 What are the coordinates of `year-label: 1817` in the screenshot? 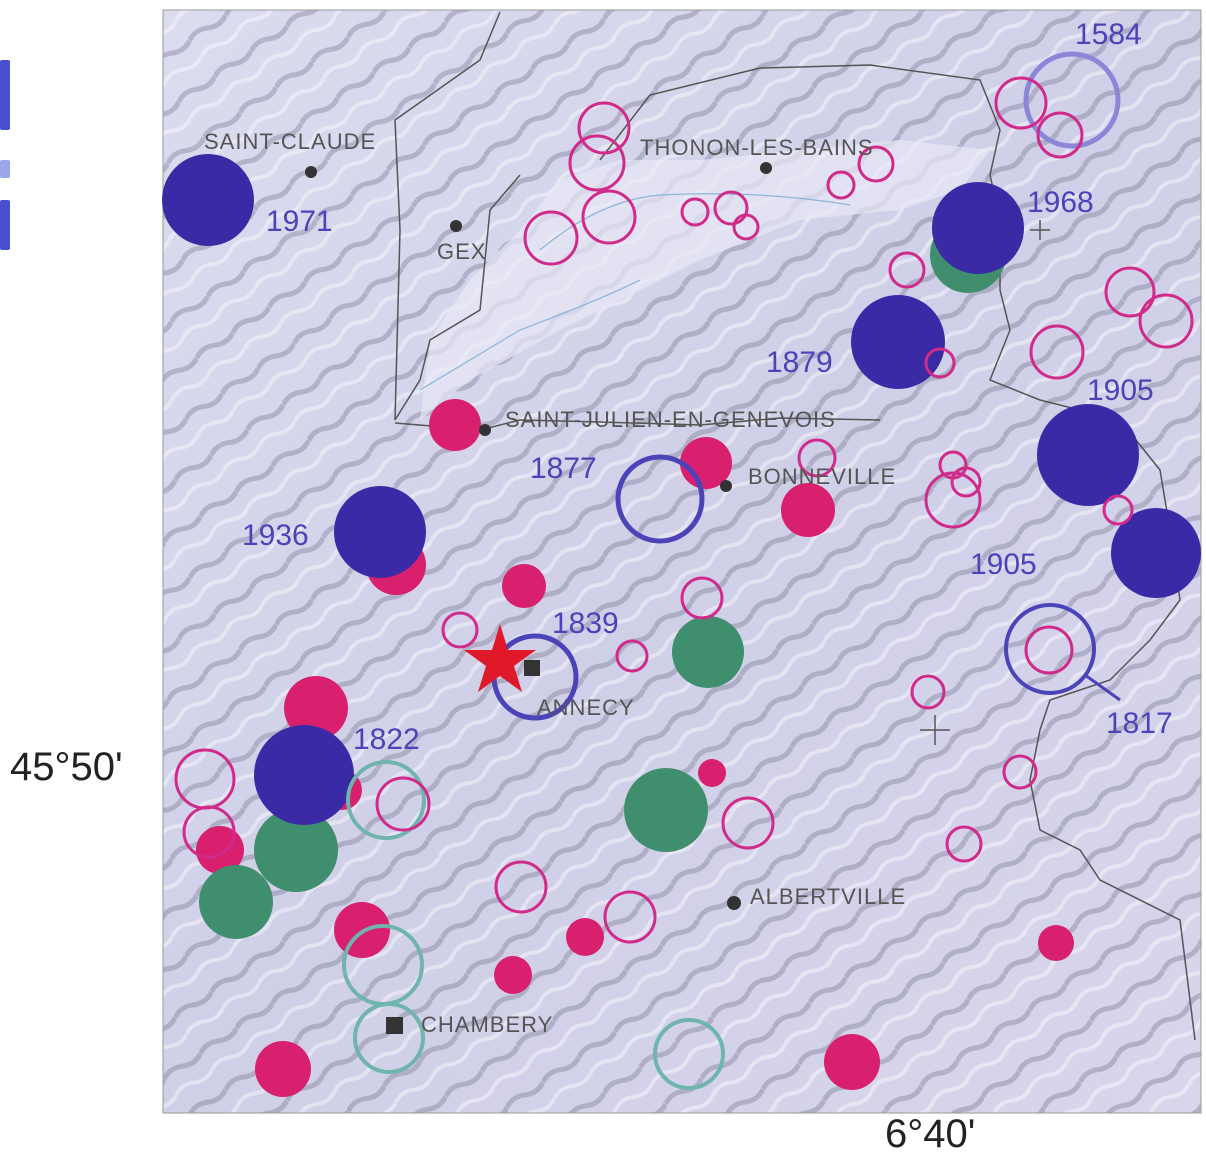 It's located at (1139, 723).